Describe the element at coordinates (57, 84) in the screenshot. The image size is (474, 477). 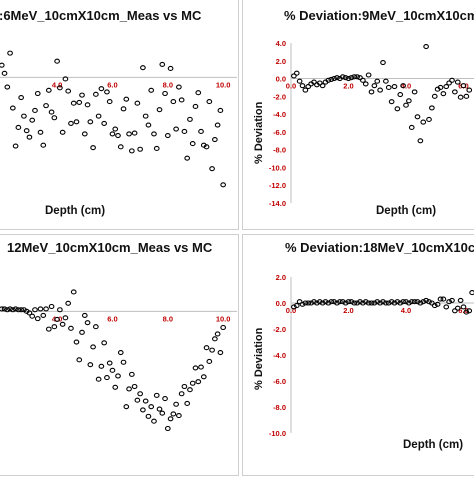
I see `x-tick-label-6mev: 4.0` at that location.